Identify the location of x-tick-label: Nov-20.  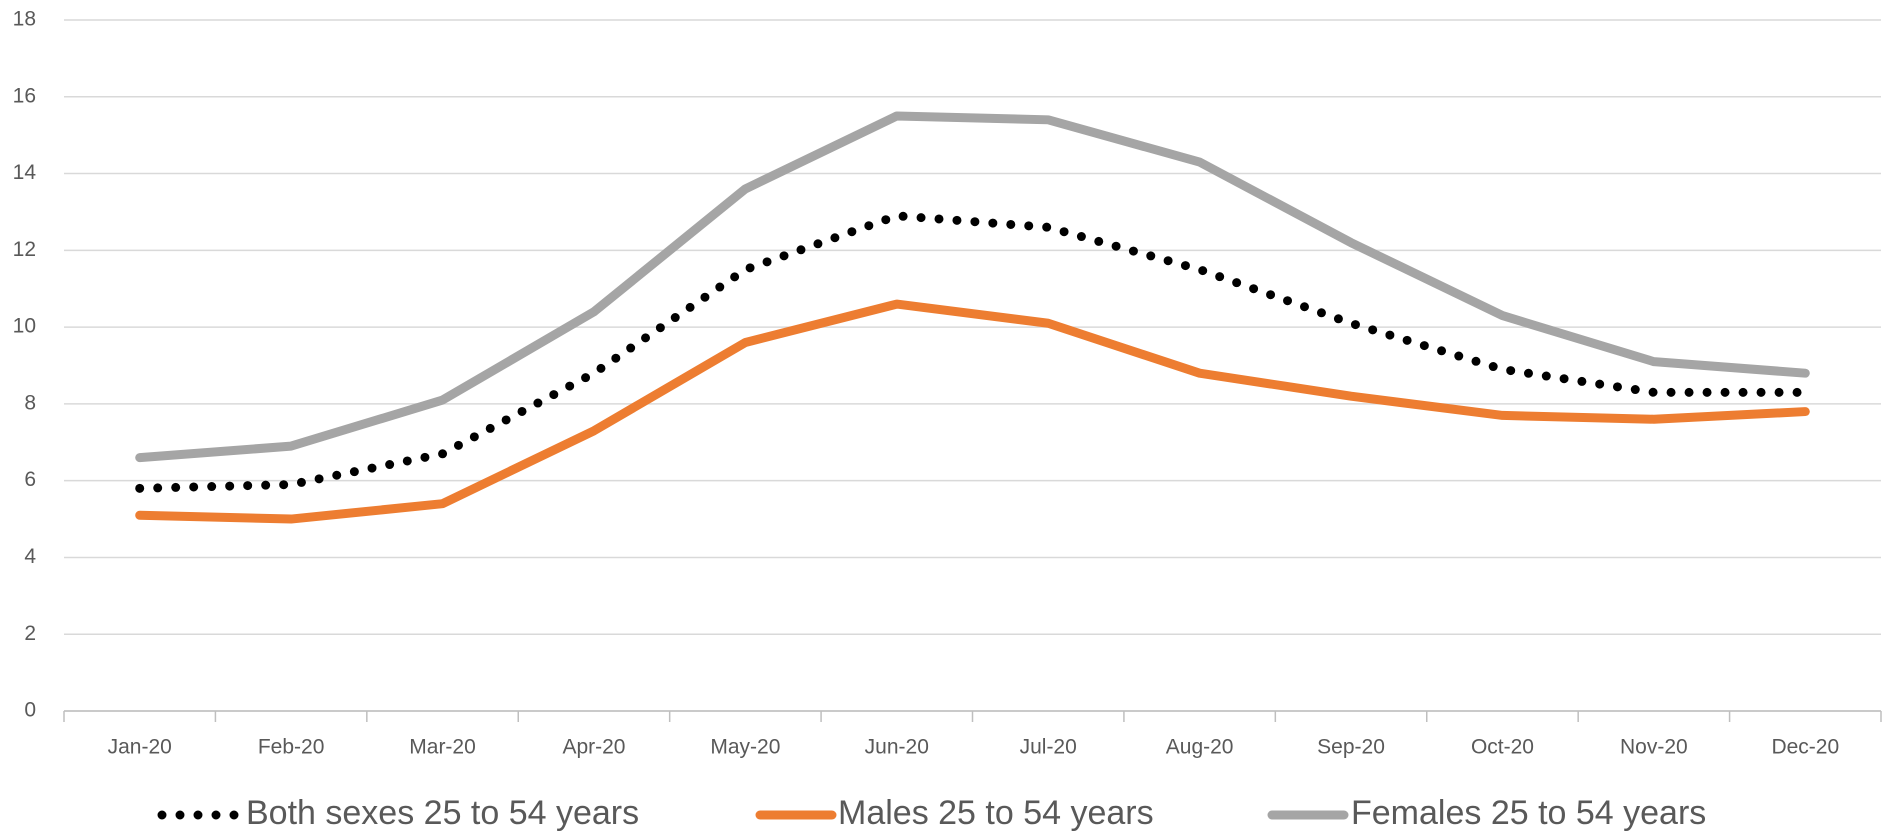
(1654, 747).